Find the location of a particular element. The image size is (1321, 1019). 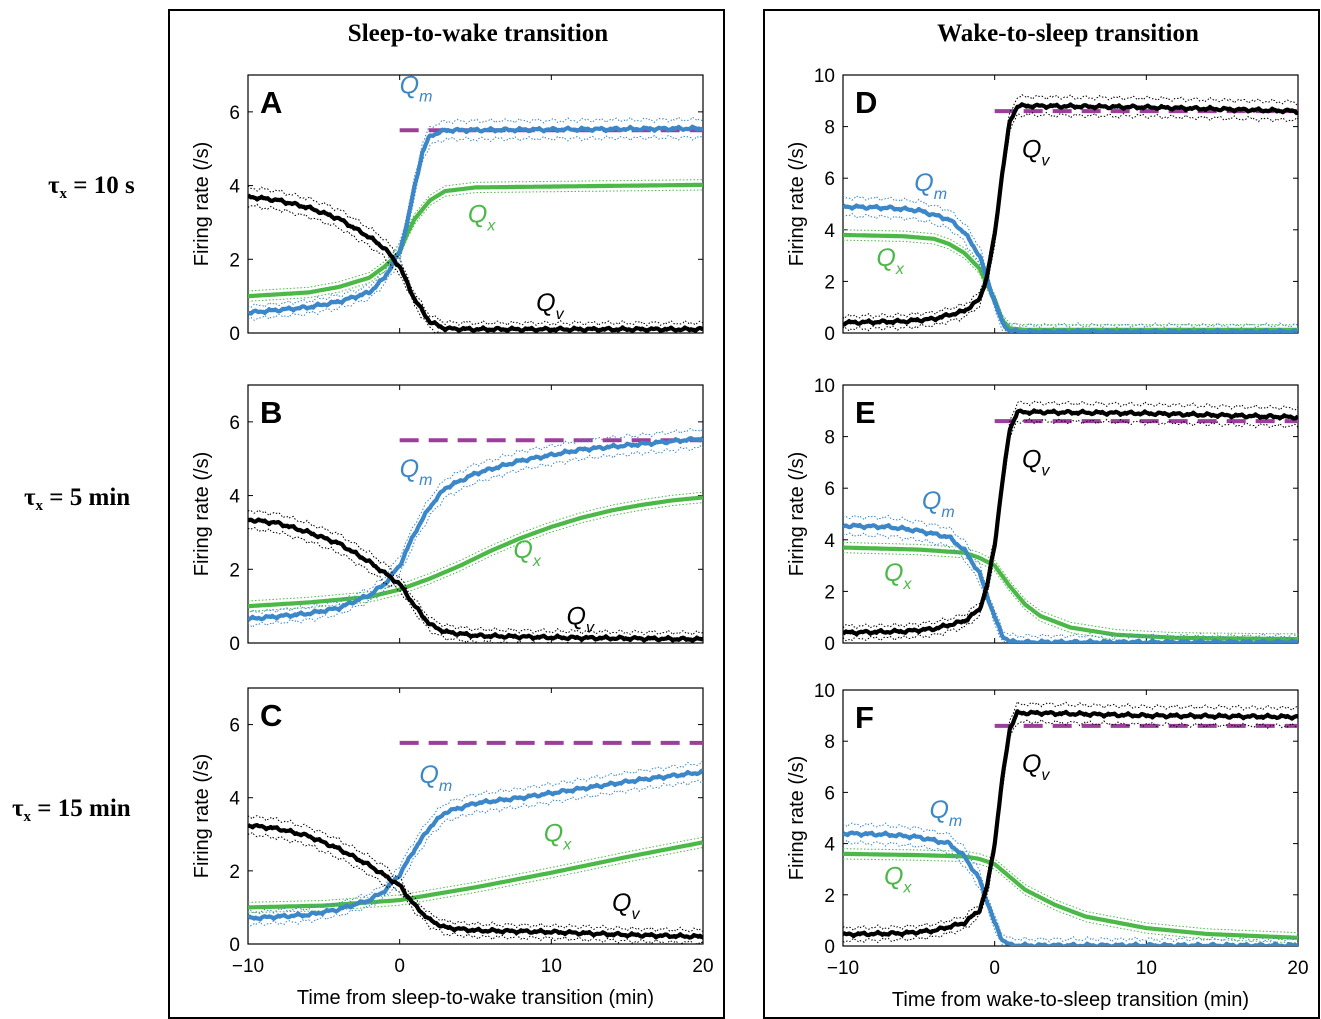

x-tick-label: 10 is located at coordinates (551, 966).